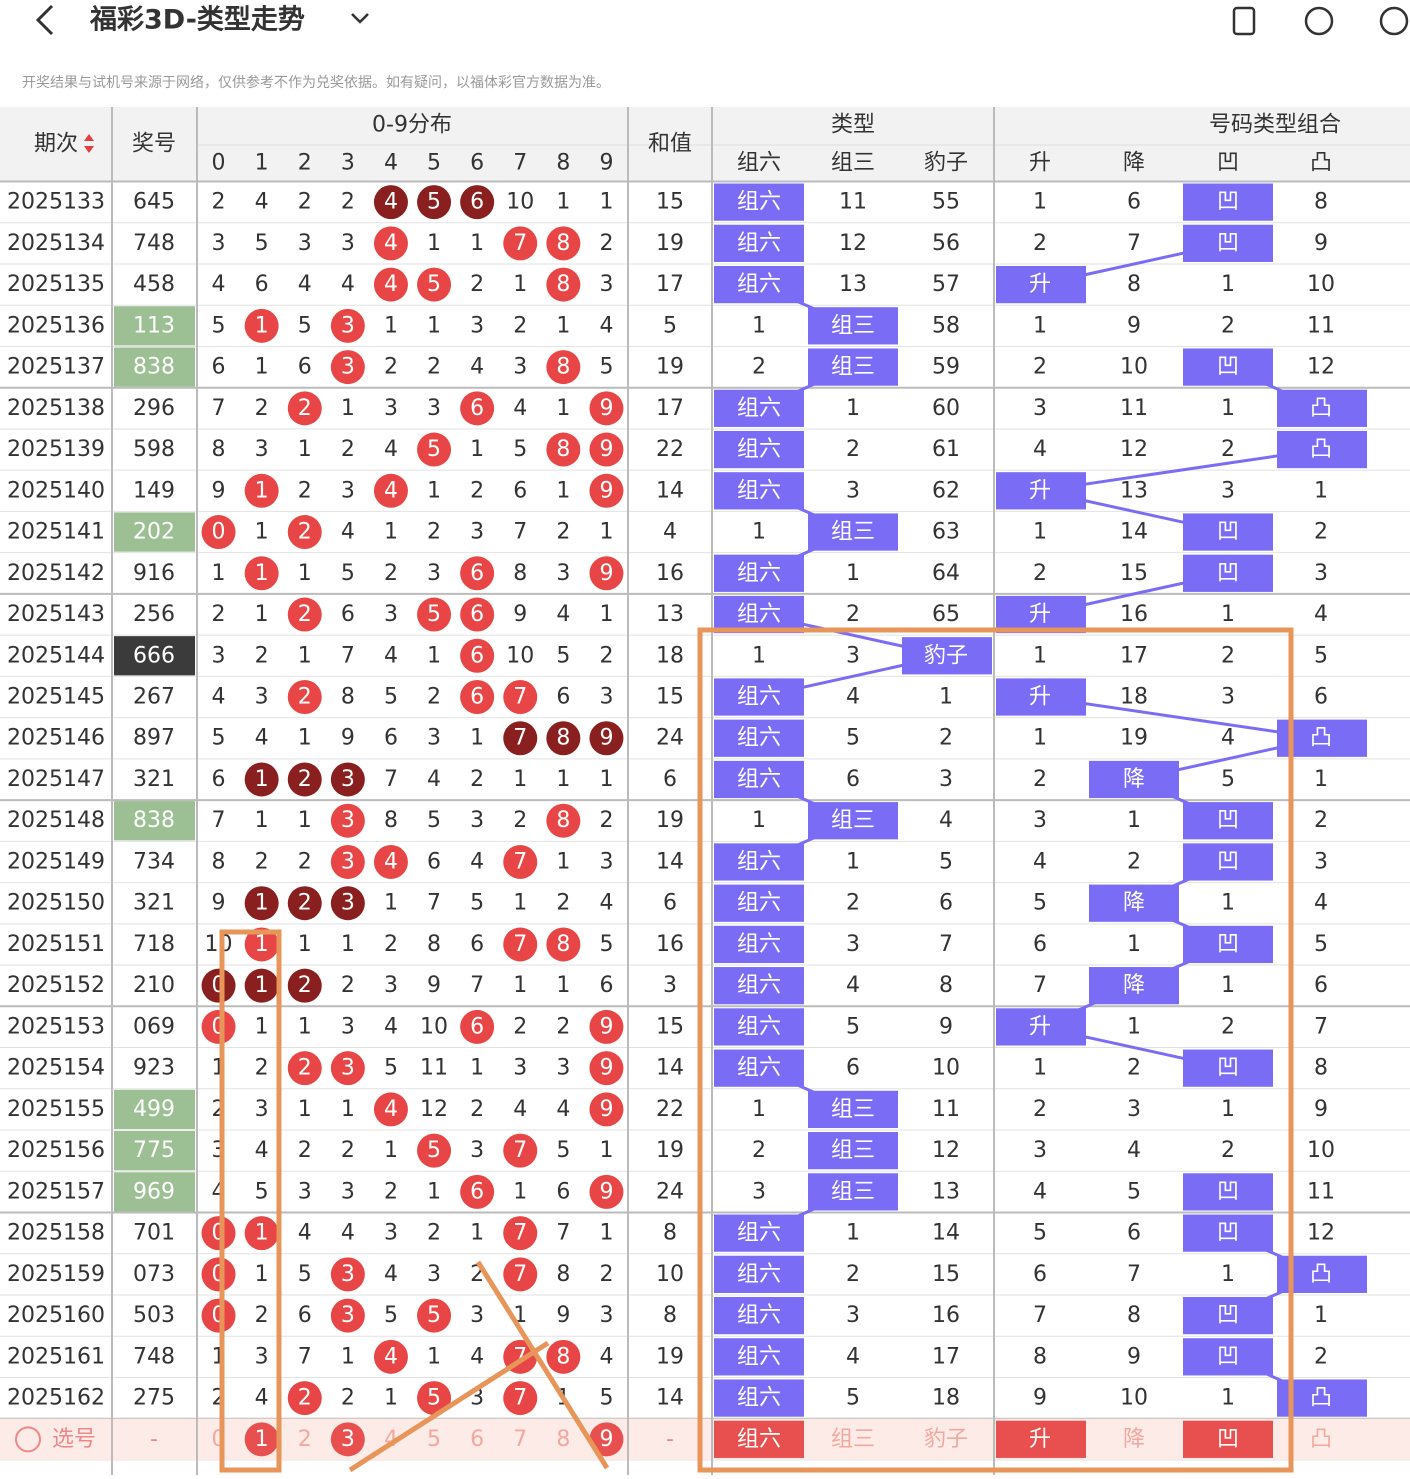  What do you see at coordinates (1394, 21) in the screenshot?
I see `settings-icon` at bounding box center [1394, 21].